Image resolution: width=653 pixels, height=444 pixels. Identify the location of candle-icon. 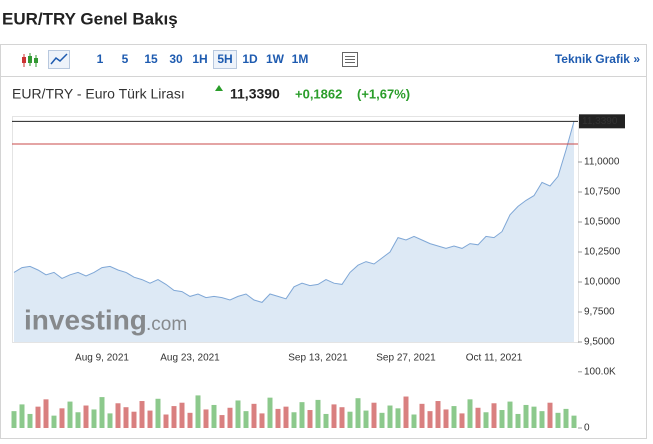
(30, 60).